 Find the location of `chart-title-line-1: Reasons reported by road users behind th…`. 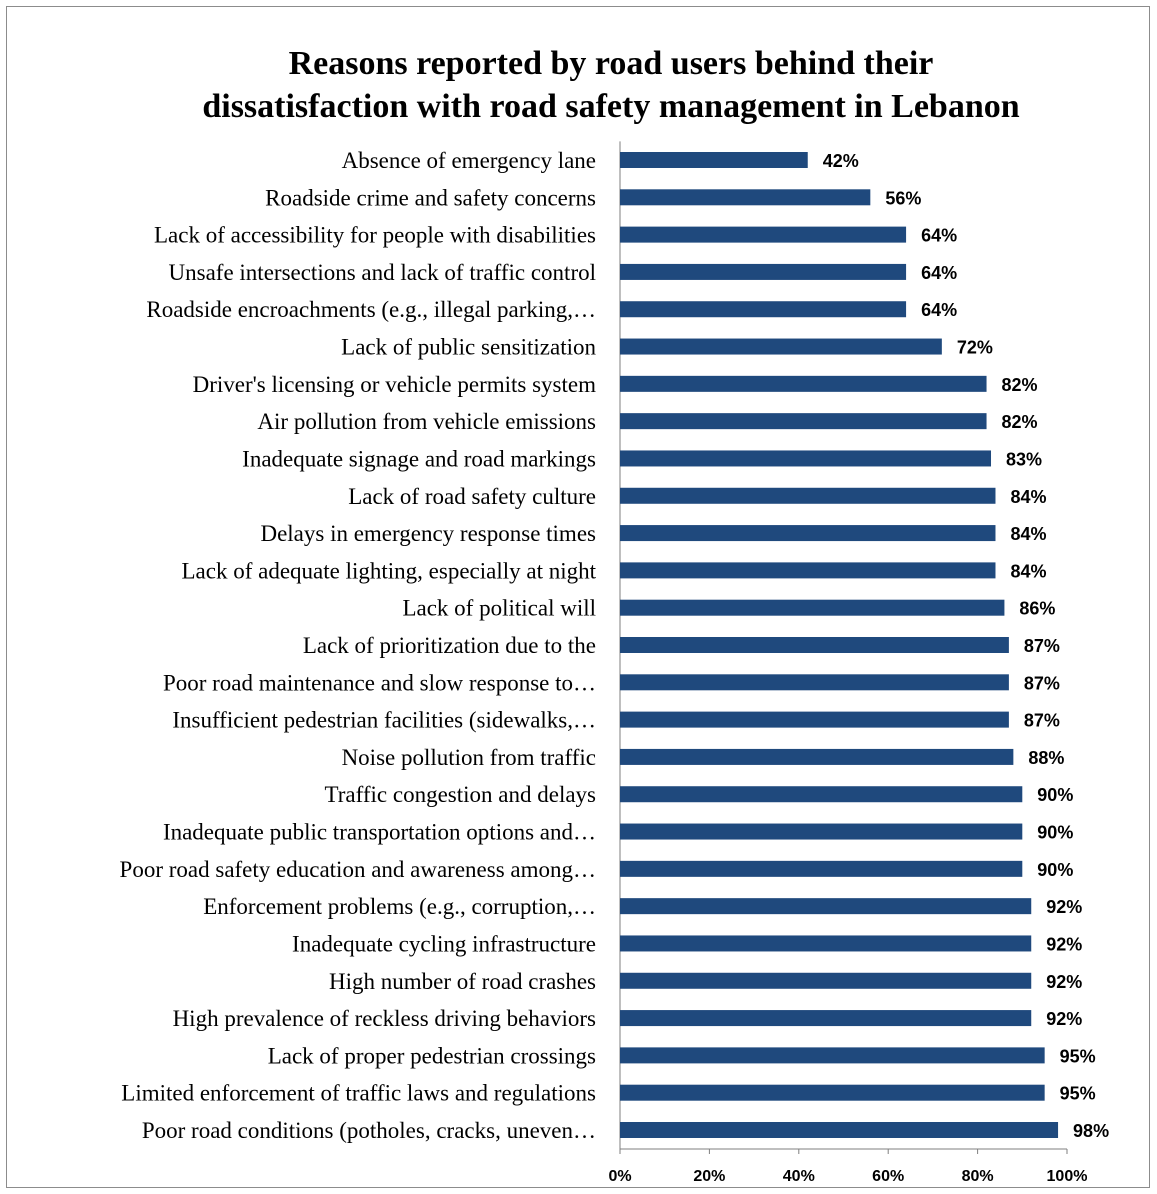

chart-title-line-1: Reasons reported by road users behind th… is located at coordinates (611, 63).